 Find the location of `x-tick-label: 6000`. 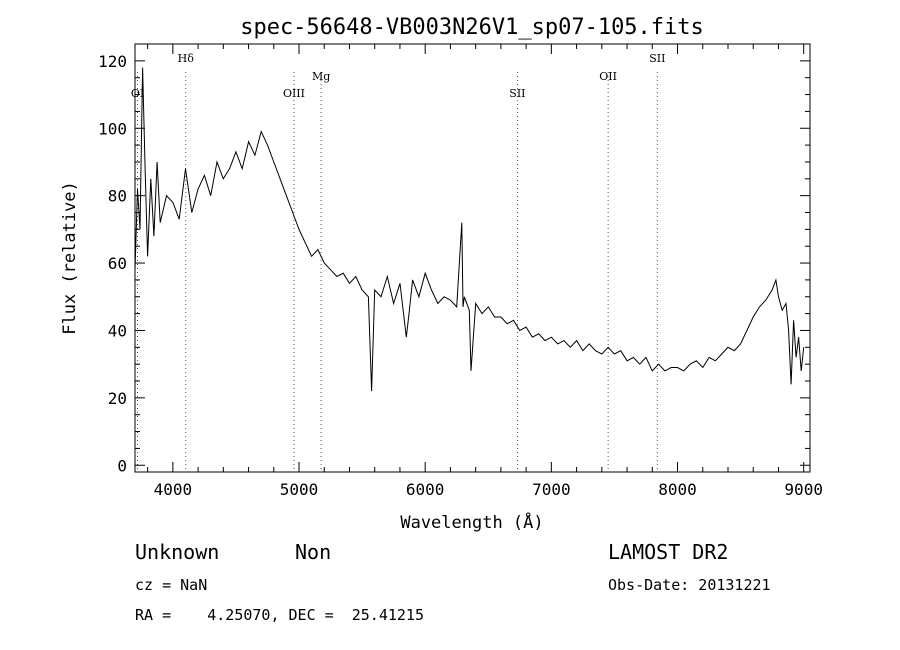

x-tick-label: 6000 is located at coordinates (425, 489).